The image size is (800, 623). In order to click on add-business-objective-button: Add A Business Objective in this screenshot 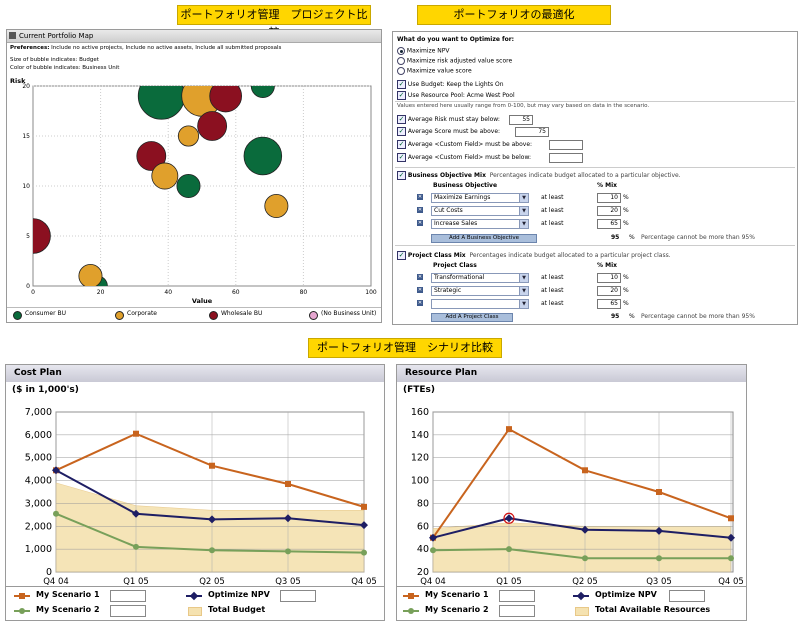, I will do `click(484, 238)`.